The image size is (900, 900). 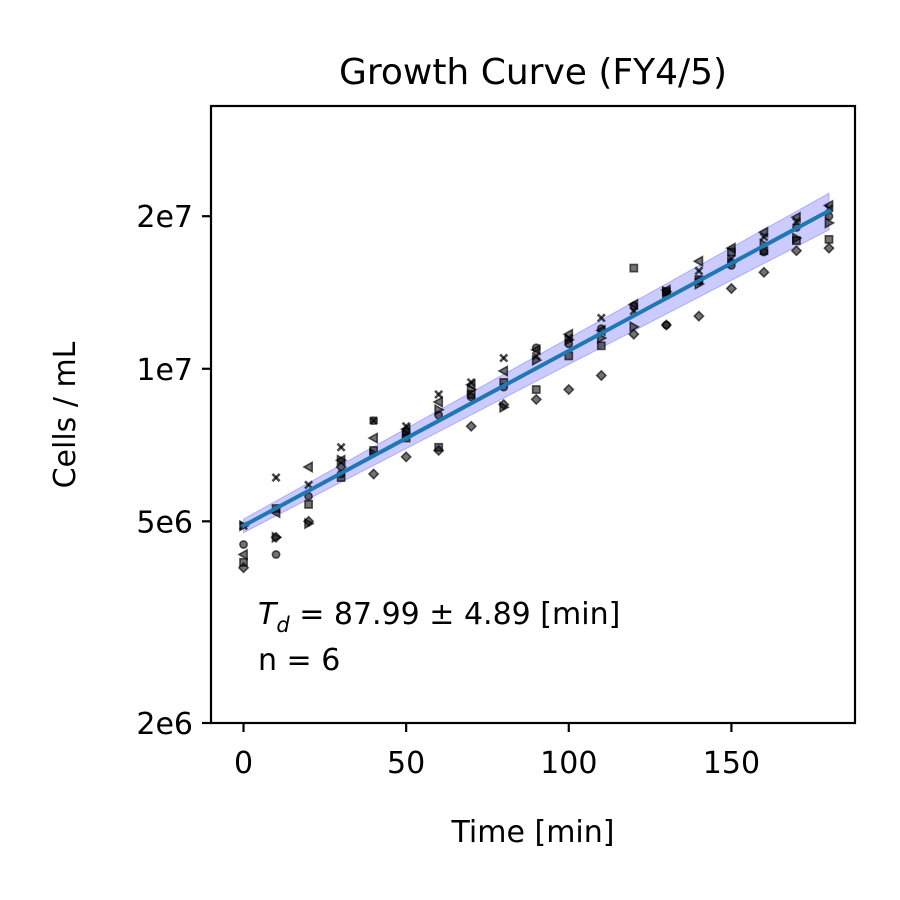 I want to click on x-tick-label: 150, so click(x=731, y=763).